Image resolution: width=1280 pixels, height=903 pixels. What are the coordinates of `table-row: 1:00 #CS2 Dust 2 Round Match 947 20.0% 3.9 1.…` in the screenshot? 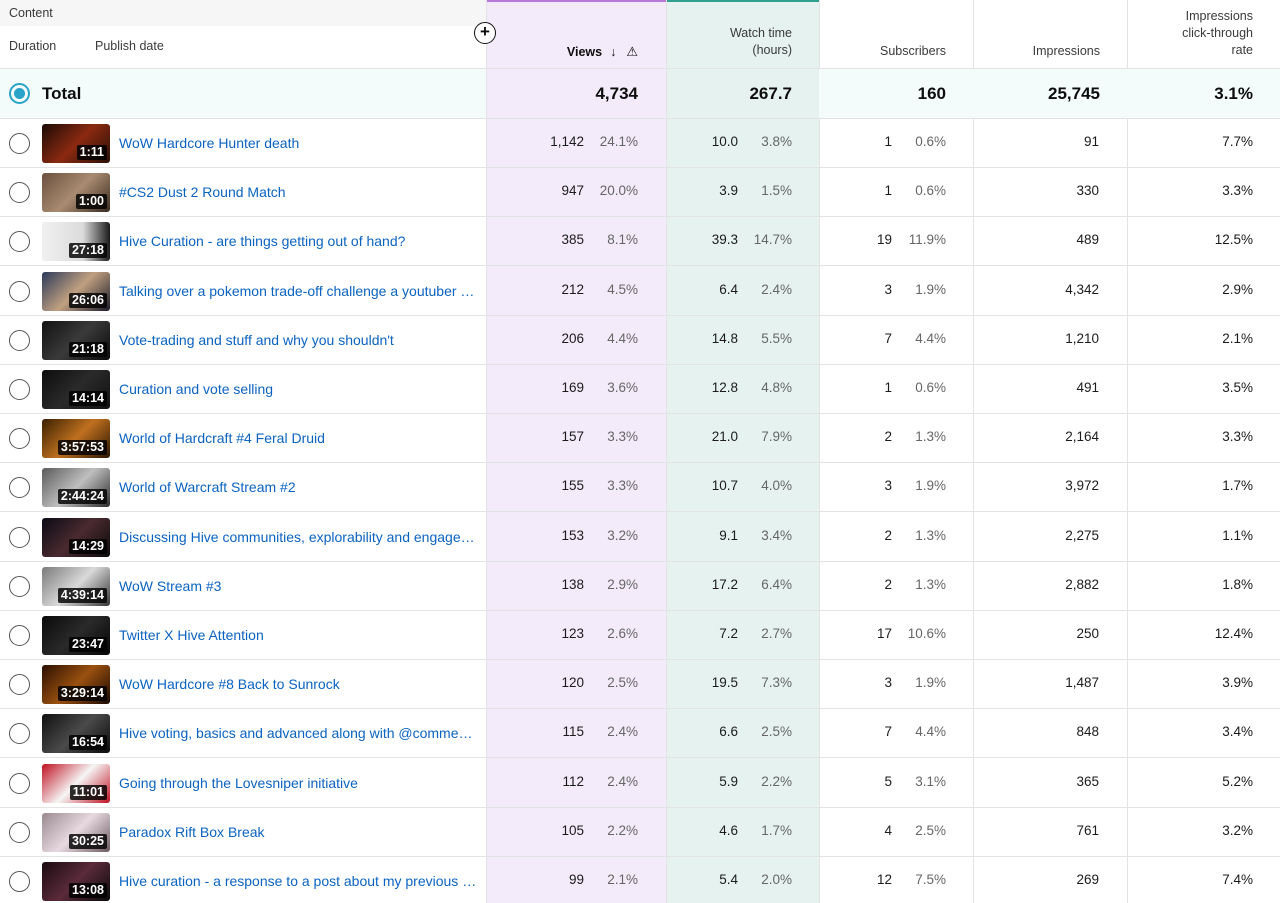 It's located at (640, 193).